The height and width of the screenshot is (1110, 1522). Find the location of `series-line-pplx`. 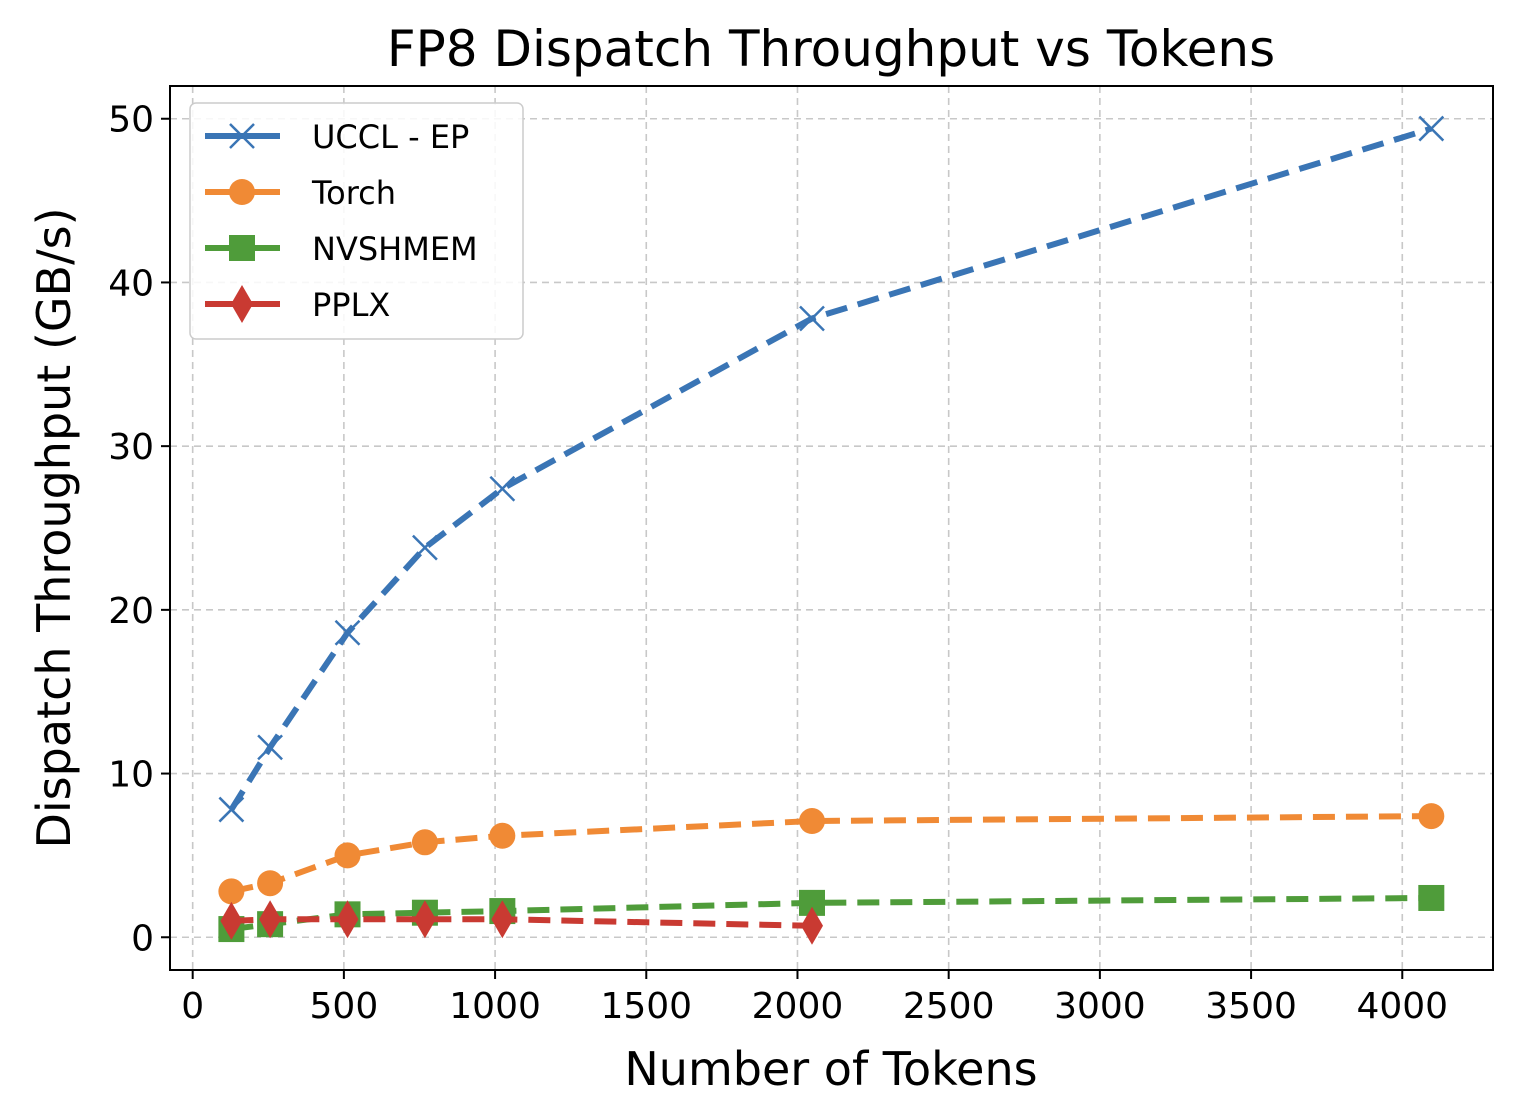

series-line-pplx is located at coordinates (522, 922).